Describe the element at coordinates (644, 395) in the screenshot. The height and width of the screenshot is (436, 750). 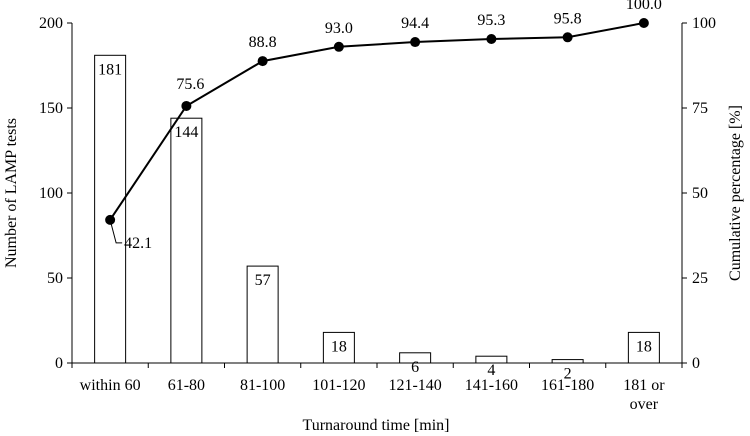
I see `x-tick-label: 181 or over` at that location.